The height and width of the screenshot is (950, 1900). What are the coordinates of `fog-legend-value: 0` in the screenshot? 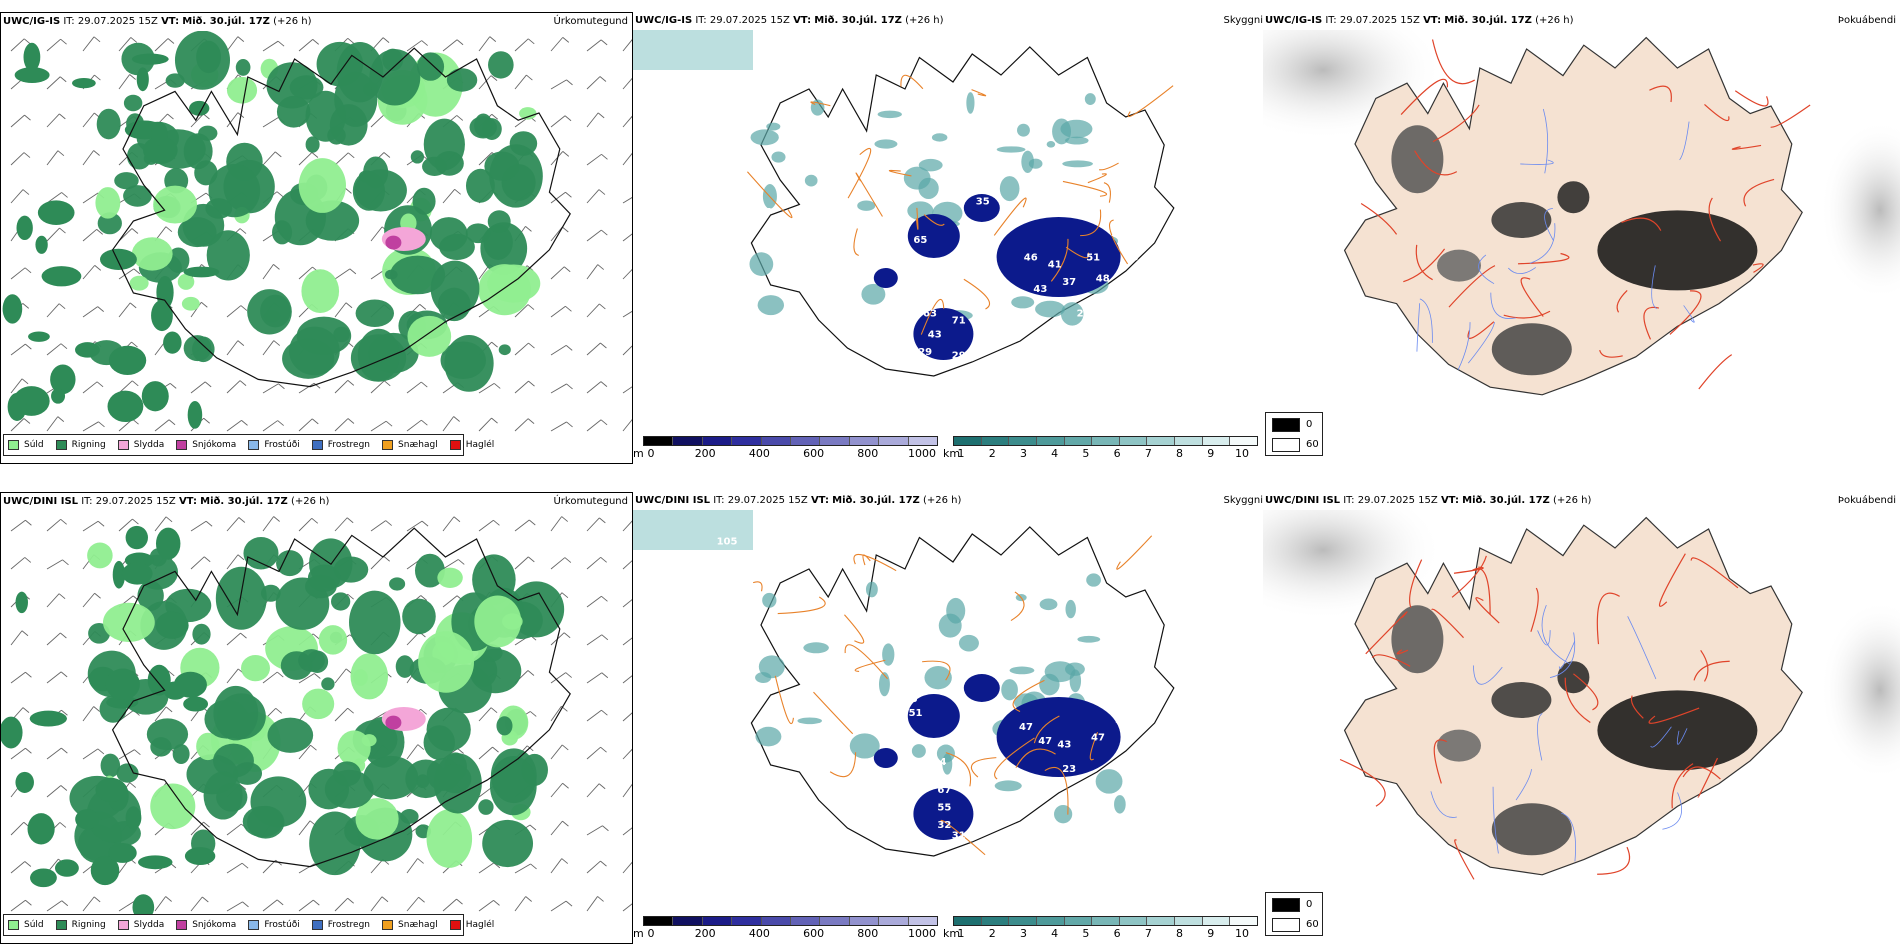 It's located at (1309, 904).